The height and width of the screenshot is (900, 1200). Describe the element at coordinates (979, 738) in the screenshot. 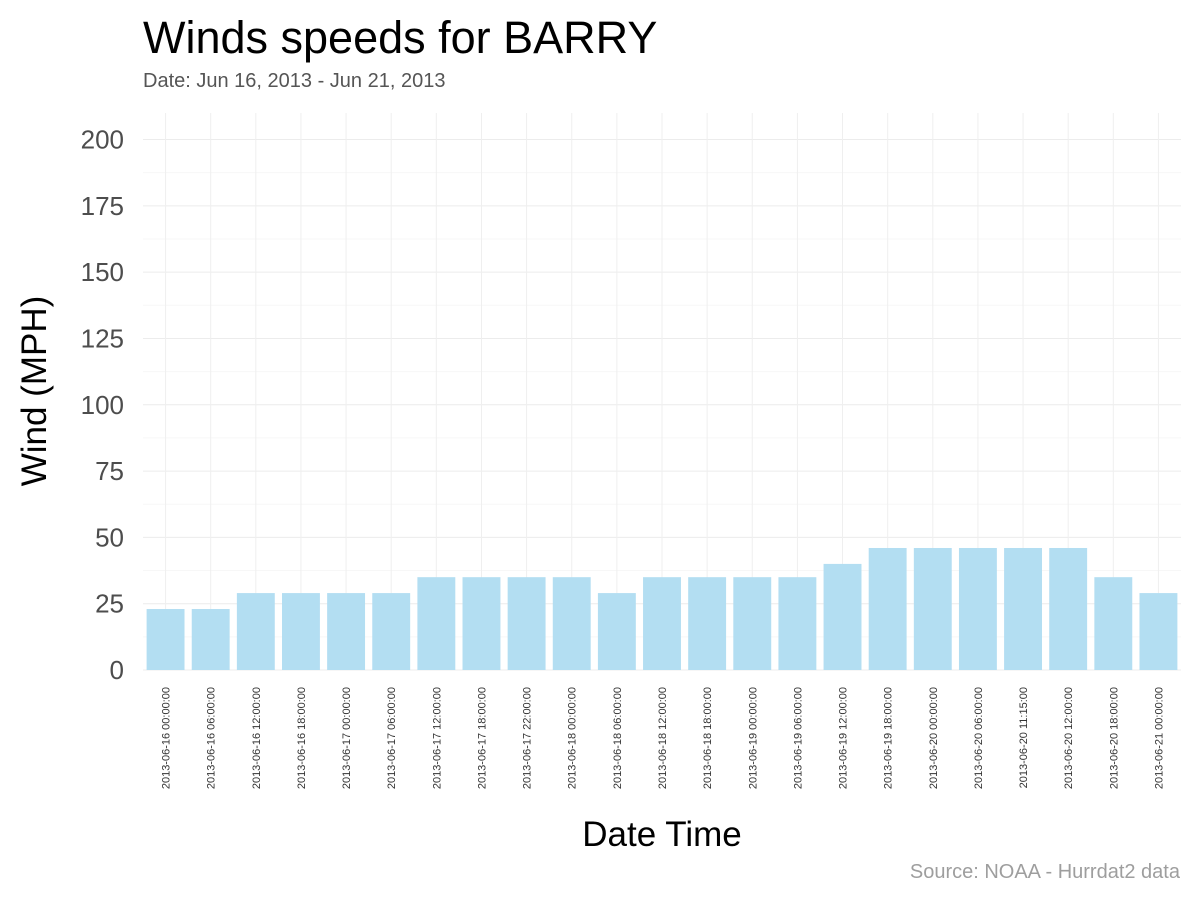

I see `x-tick-label: 2013-06-20 06:00:00` at that location.